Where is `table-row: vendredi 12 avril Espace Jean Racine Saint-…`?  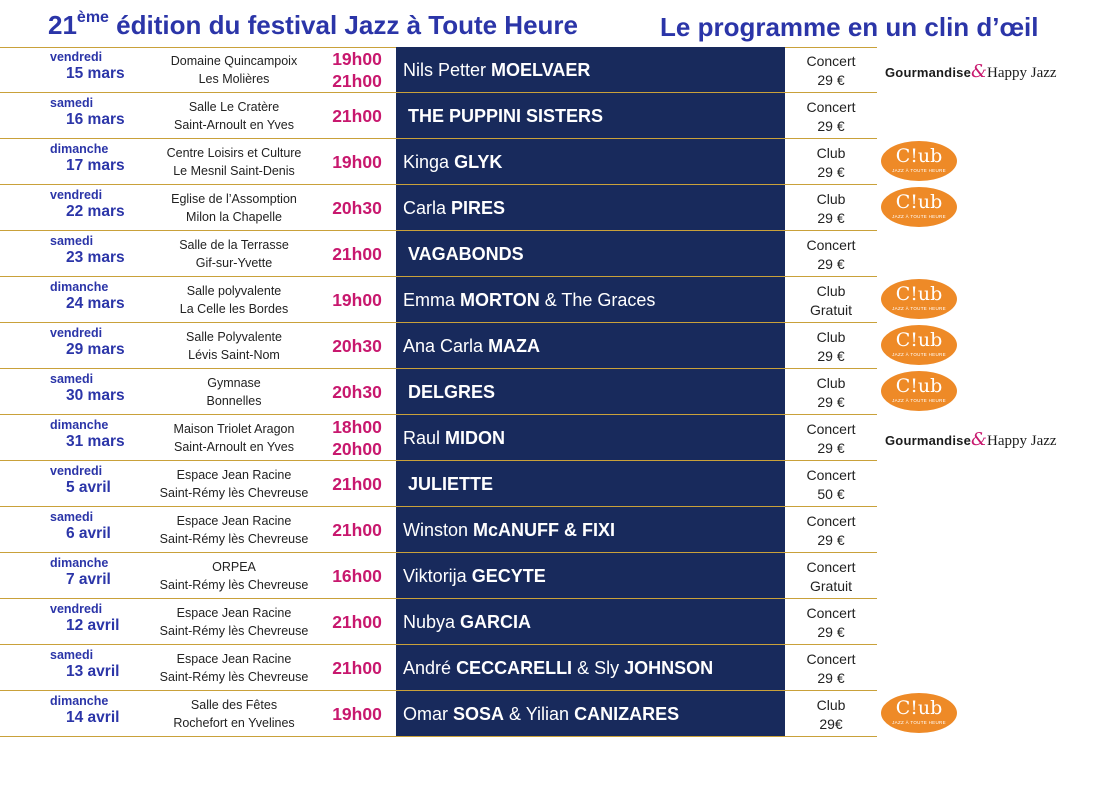
table-row: vendredi 12 avril Espace Jean Racine Saint-… is located at coordinates (557, 622).